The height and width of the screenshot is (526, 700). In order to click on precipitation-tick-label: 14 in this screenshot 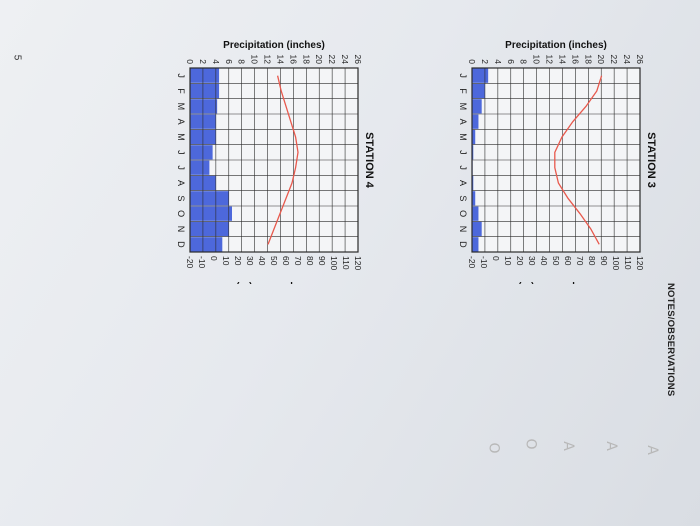, I will do `click(562, 60)`.